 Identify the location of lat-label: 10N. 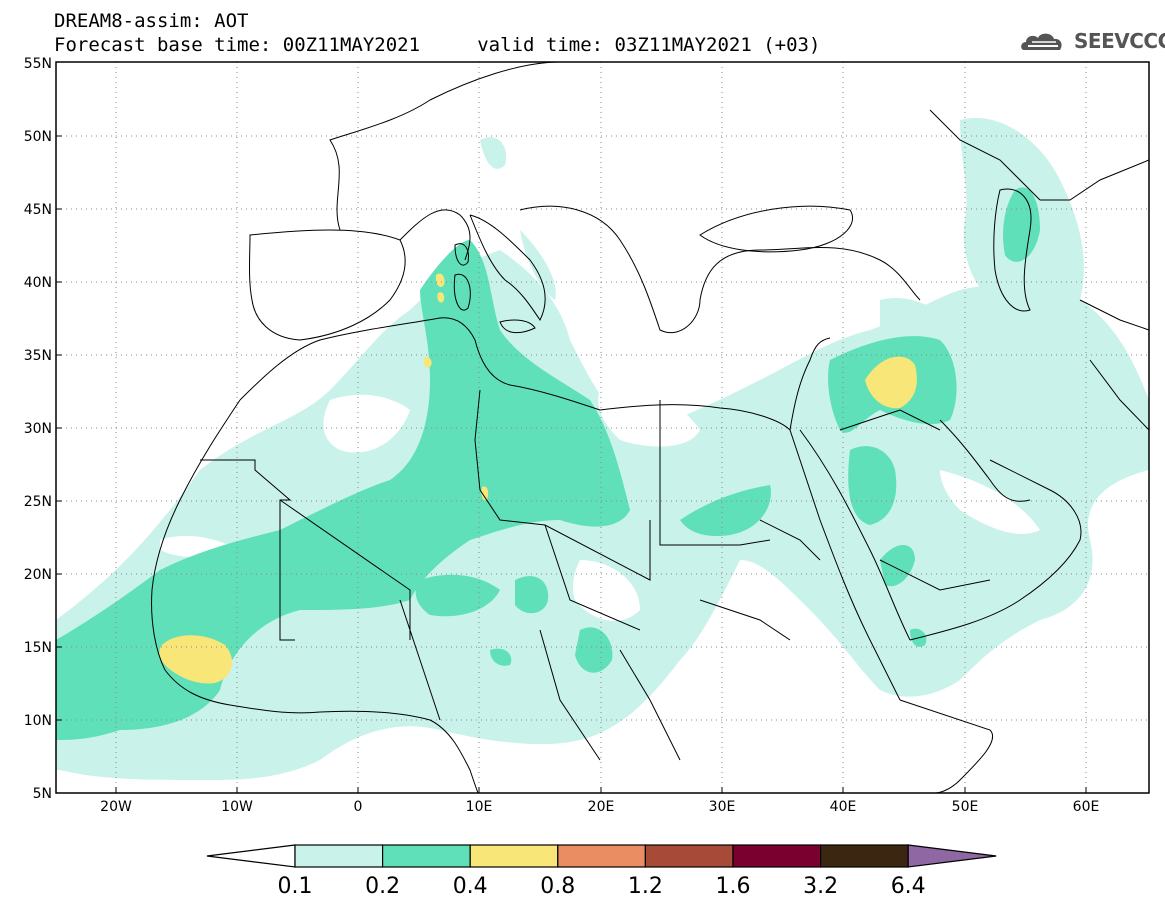
(38, 721).